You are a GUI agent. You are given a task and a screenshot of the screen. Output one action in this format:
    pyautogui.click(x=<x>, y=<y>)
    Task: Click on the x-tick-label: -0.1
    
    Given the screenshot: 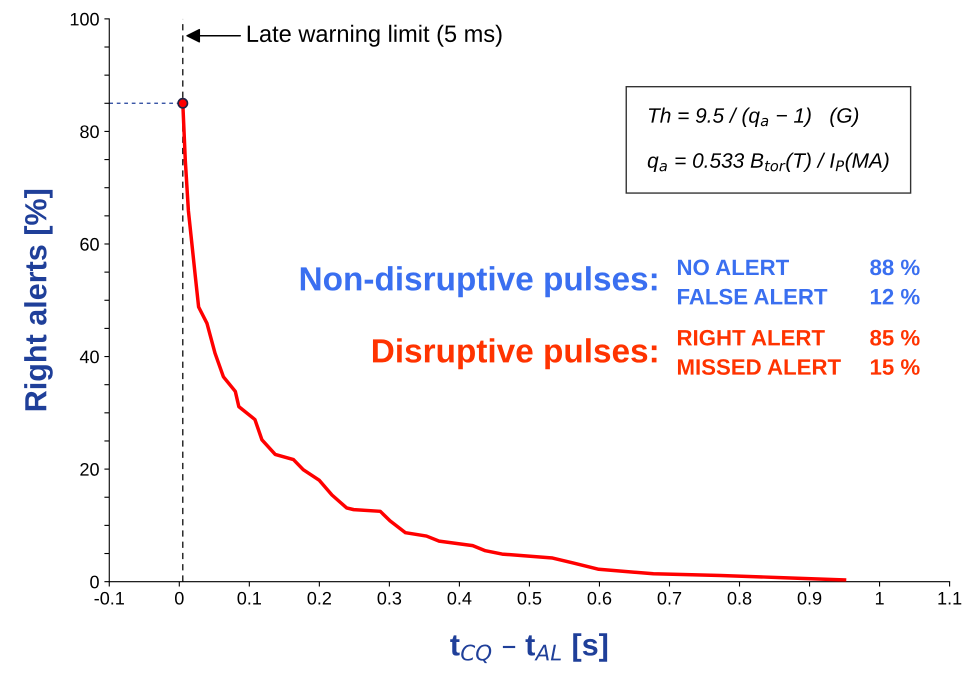 What is the action you would take?
    pyautogui.click(x=109, y=598)
    